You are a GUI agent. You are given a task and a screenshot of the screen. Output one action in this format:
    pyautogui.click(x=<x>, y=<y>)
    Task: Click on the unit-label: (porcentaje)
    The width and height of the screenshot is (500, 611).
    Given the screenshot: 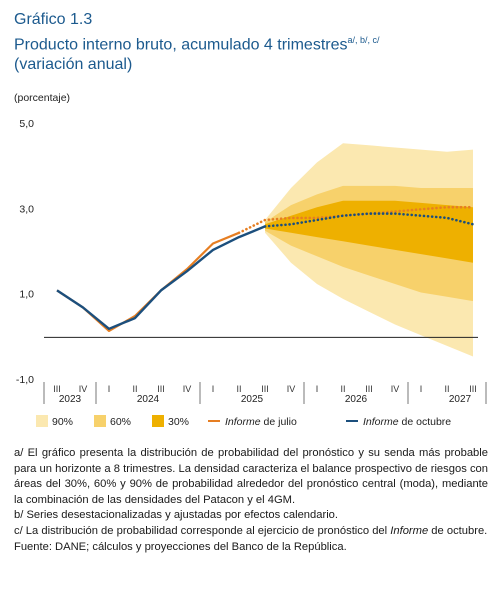 What is the action you would take?
    pyautogui.click(x=42, y=98)
    